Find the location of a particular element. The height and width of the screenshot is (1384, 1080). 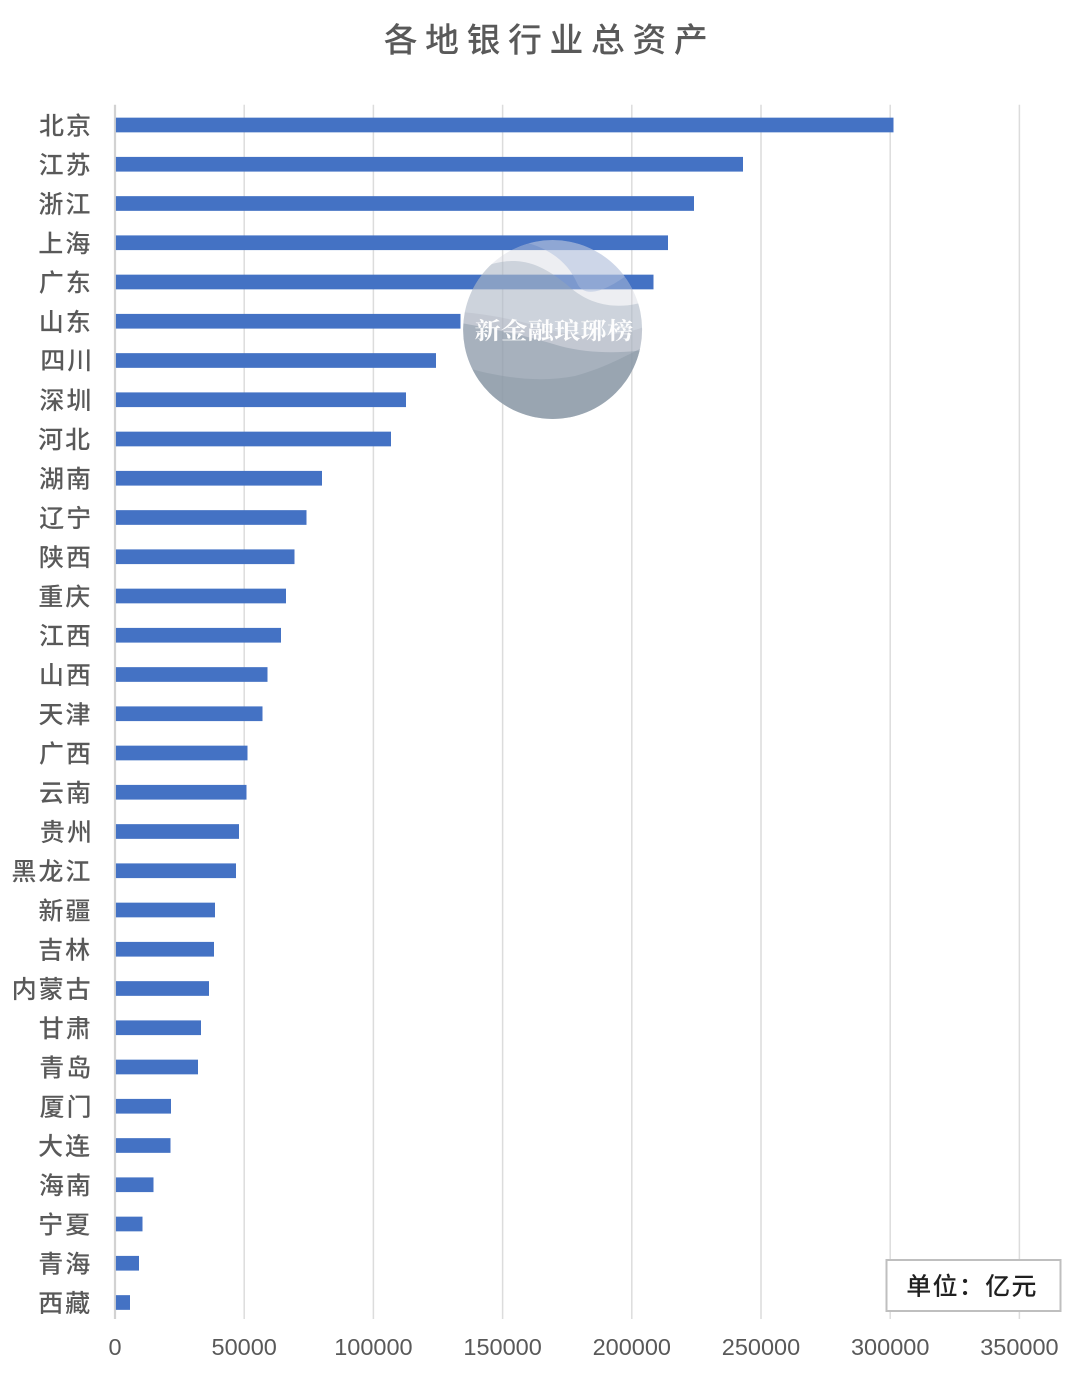

svg-text: 0 is located at coordinates (114, 1347).